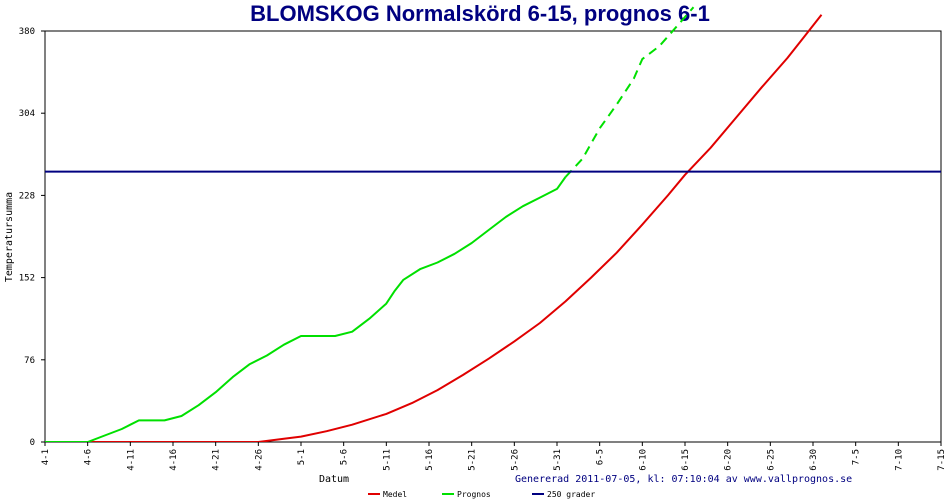  I want to click on legend-label: Medel, so click(395, 494).